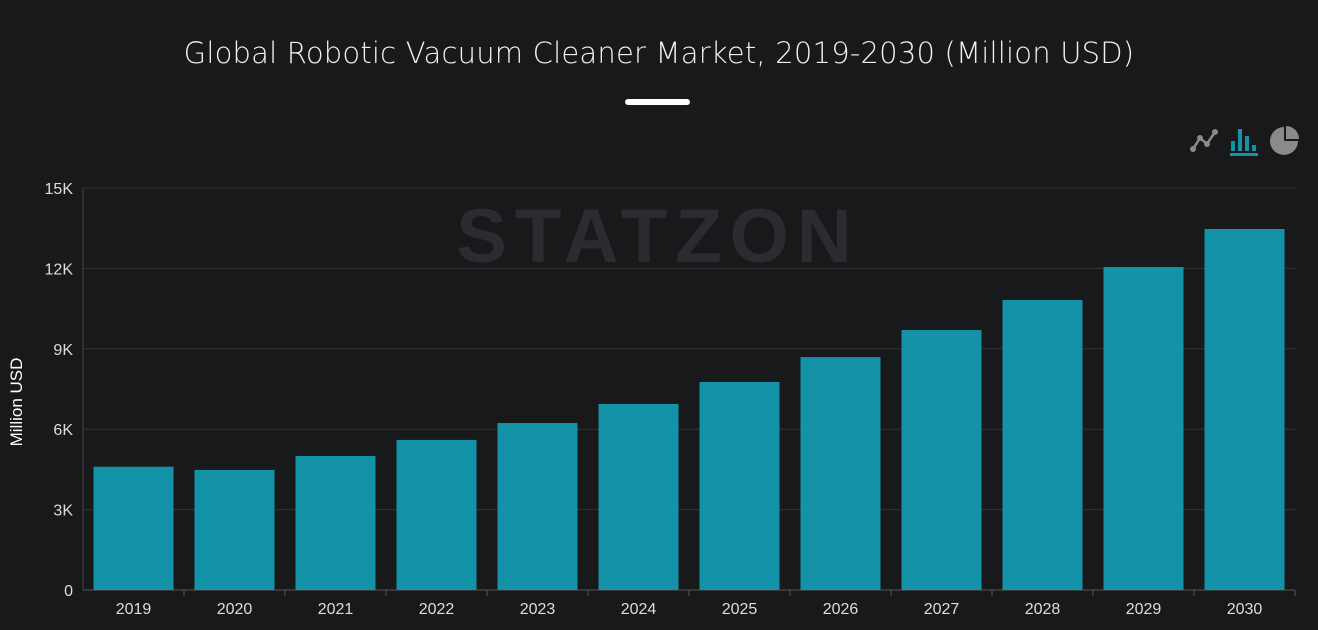 Image resolution: width=1318 pixels, height=630 pixels. I want to click on bar-2022, so click(436, 514).